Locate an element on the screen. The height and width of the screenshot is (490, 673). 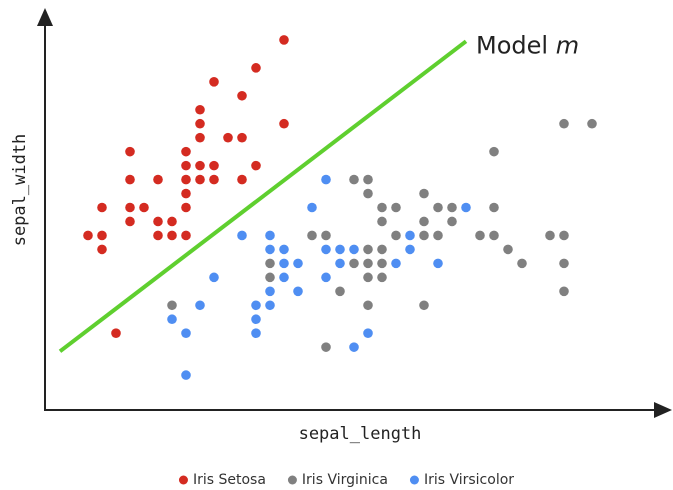
legend-marker is located at coordinates (183, 480).